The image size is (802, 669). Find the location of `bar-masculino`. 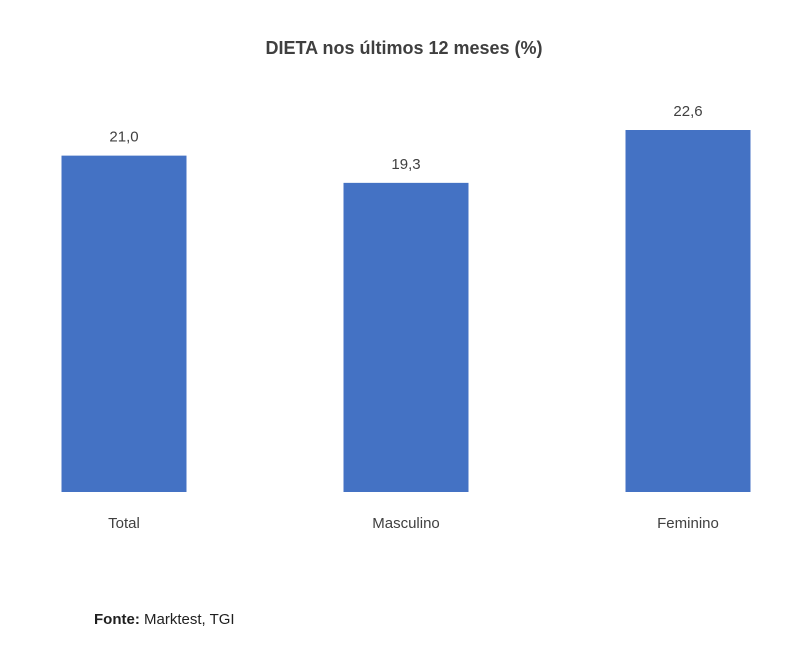

bar-masculino is located at coordinates (406, 337).